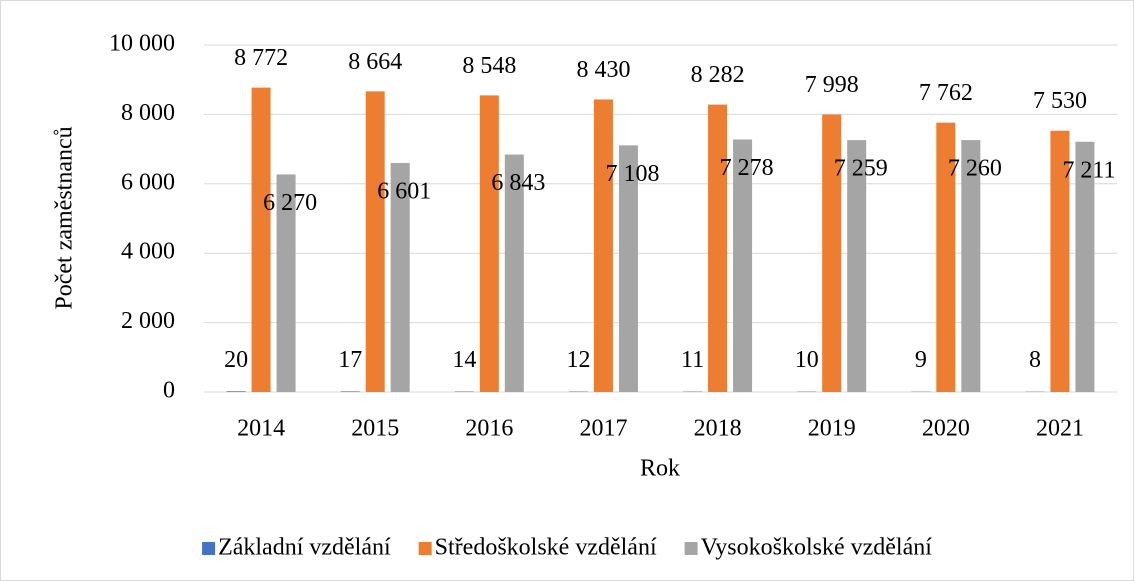 This screenshot has height=581, width=1134. What do you see at coordinates (148, 321) in the screenshot?
I see `y-tick-label: 2 000` at bounding box center [148, 321].